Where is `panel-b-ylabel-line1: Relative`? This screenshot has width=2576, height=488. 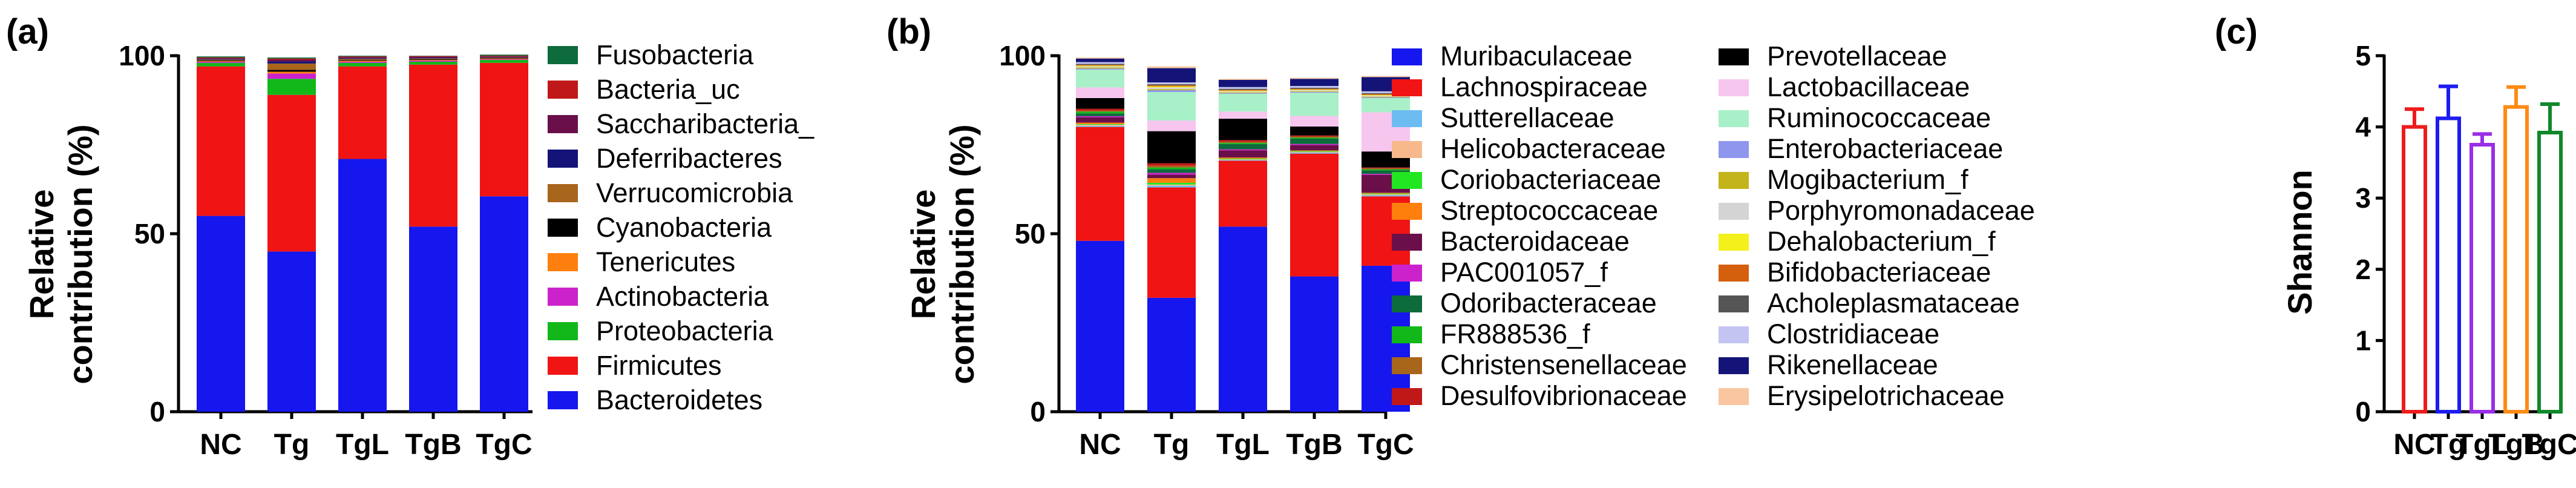 panel-b-ylabel-line1: Relative is located at coordinates (923, 255).